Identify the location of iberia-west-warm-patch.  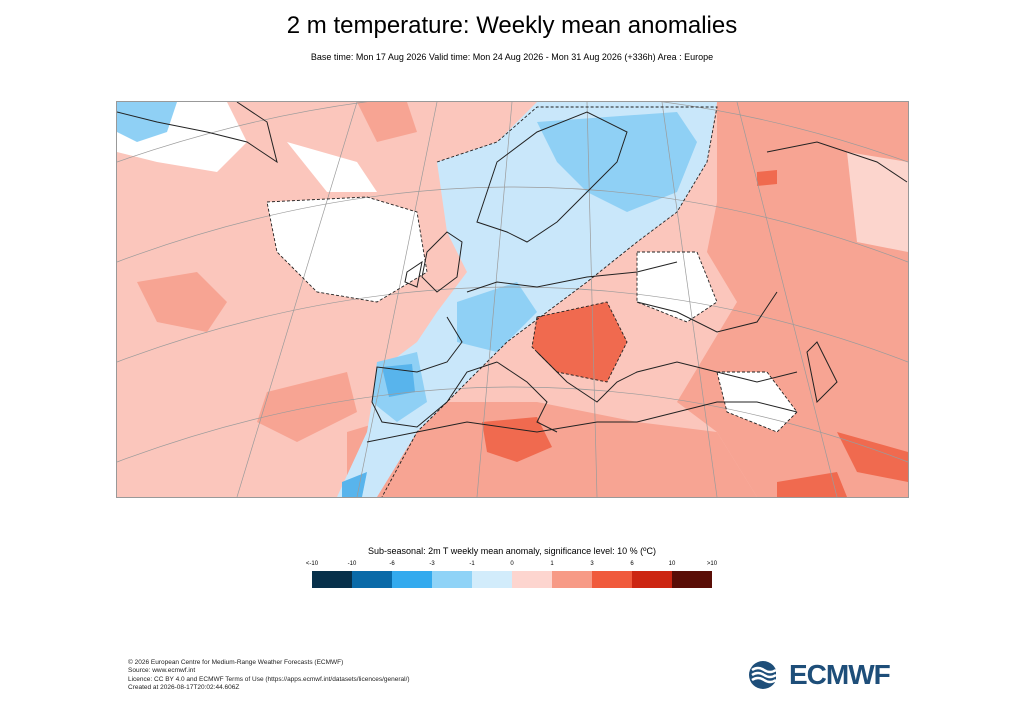
(307, 407).